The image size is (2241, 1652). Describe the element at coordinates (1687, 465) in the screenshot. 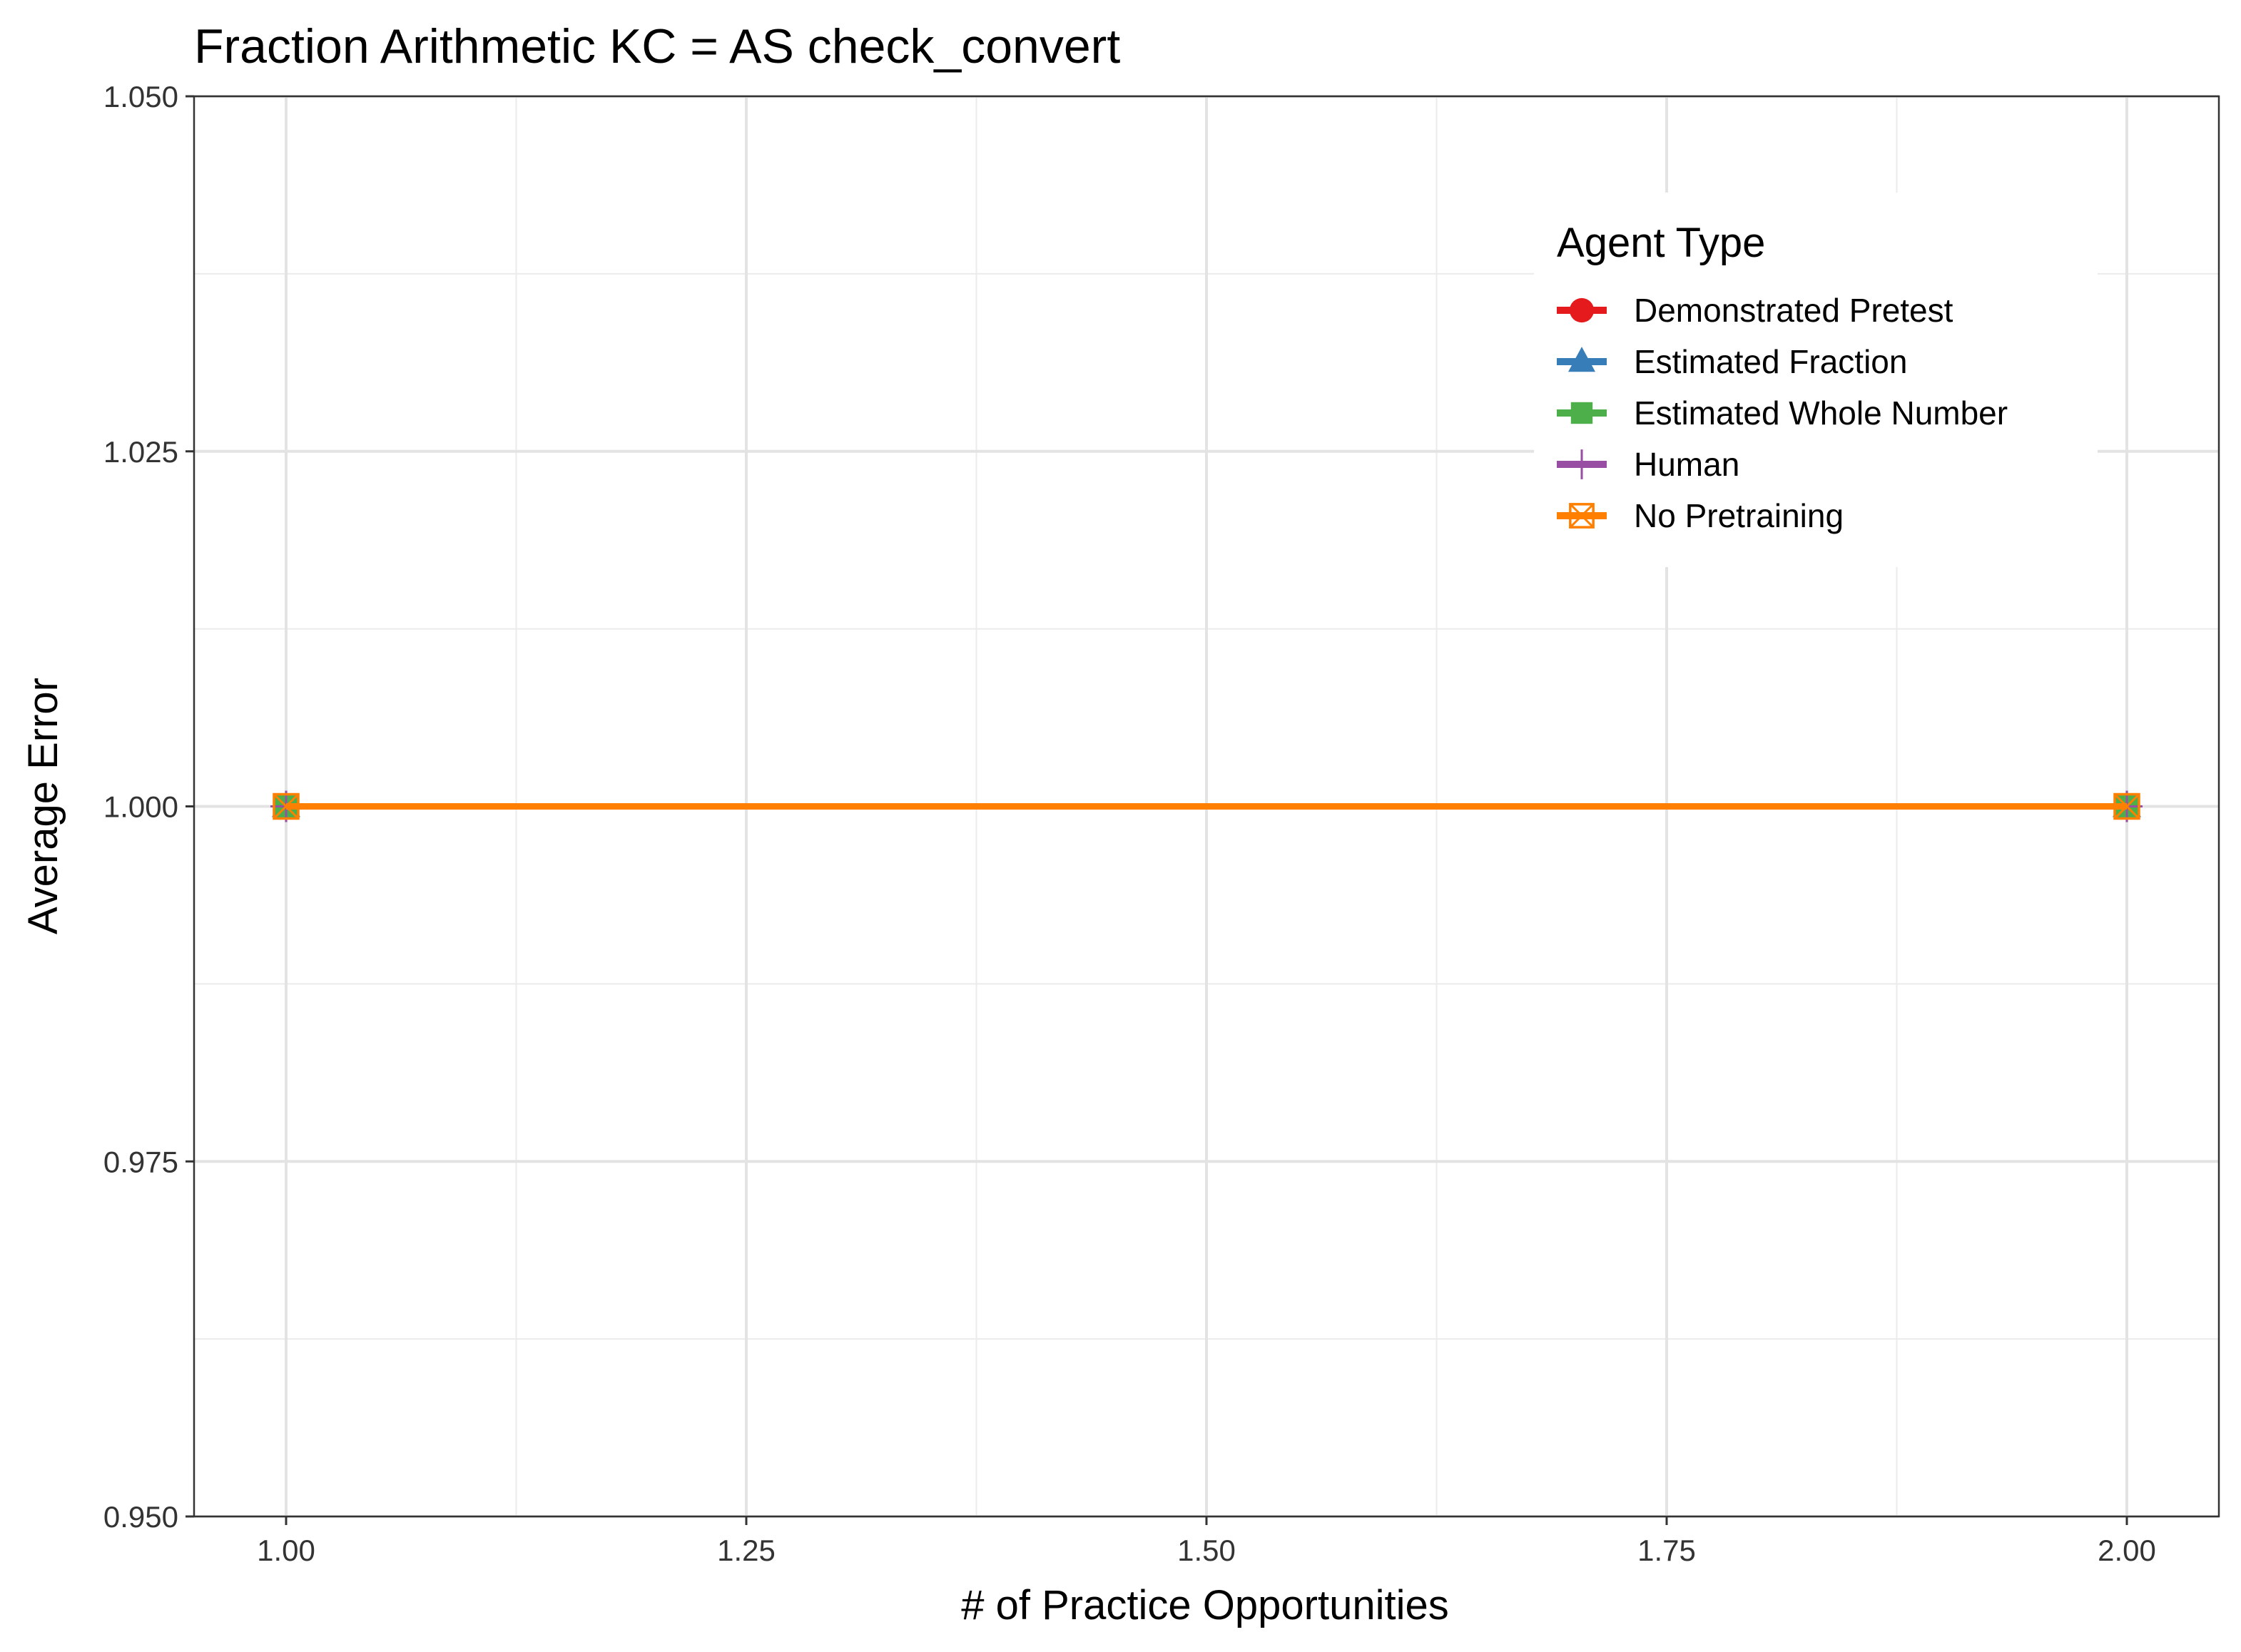

I see `legend-label: Human` at that location.